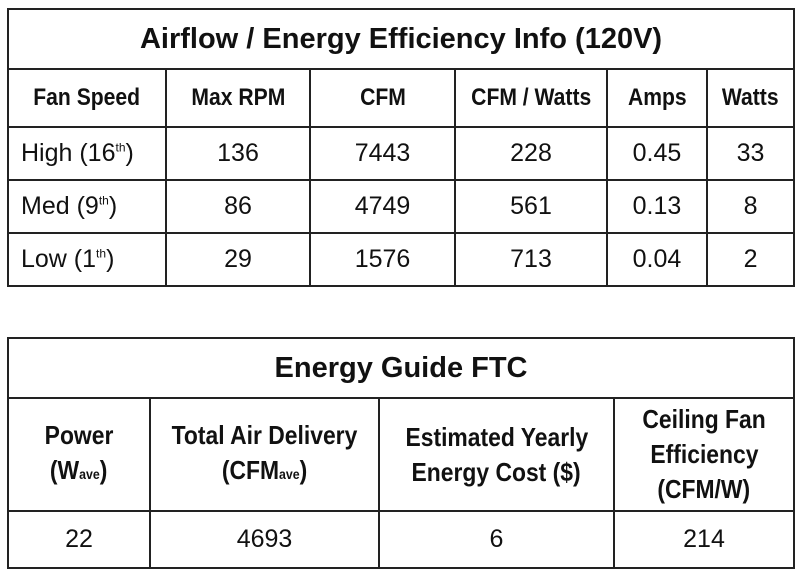 The height and width of the screenshot is (583, 800). I want to click on cfm-cell: 7443, so click(382, 153).